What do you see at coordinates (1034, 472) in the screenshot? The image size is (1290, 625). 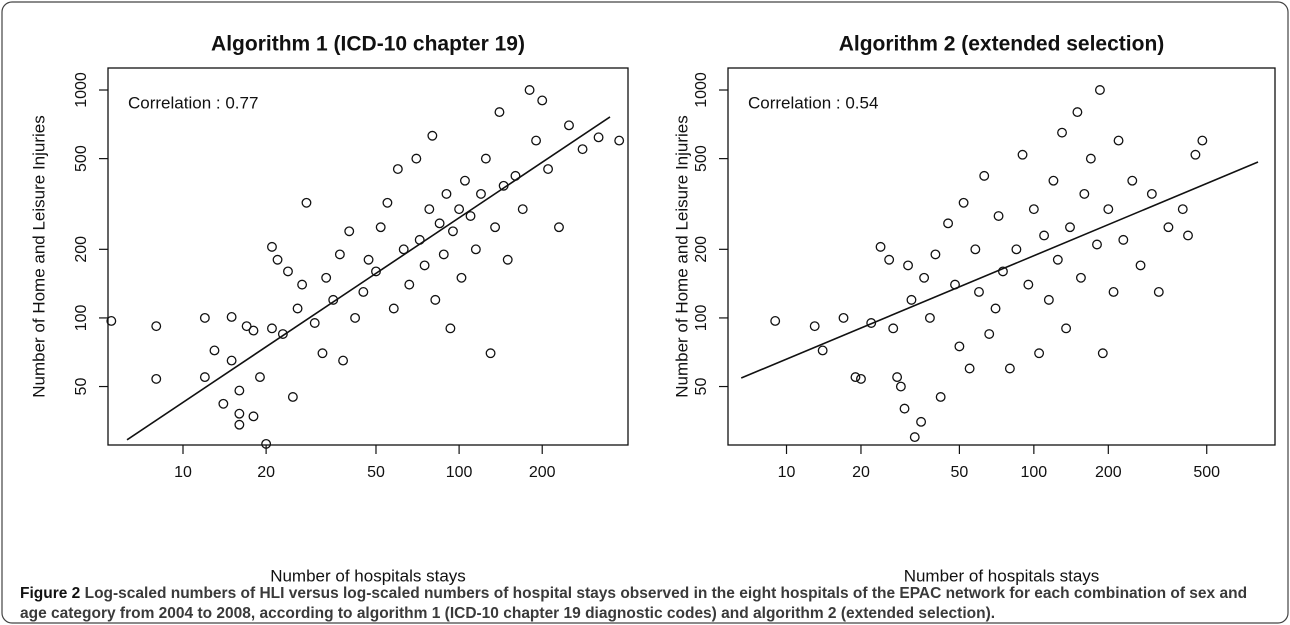 I see `x-tick-label: 100` at bounding box center [1034, 472].